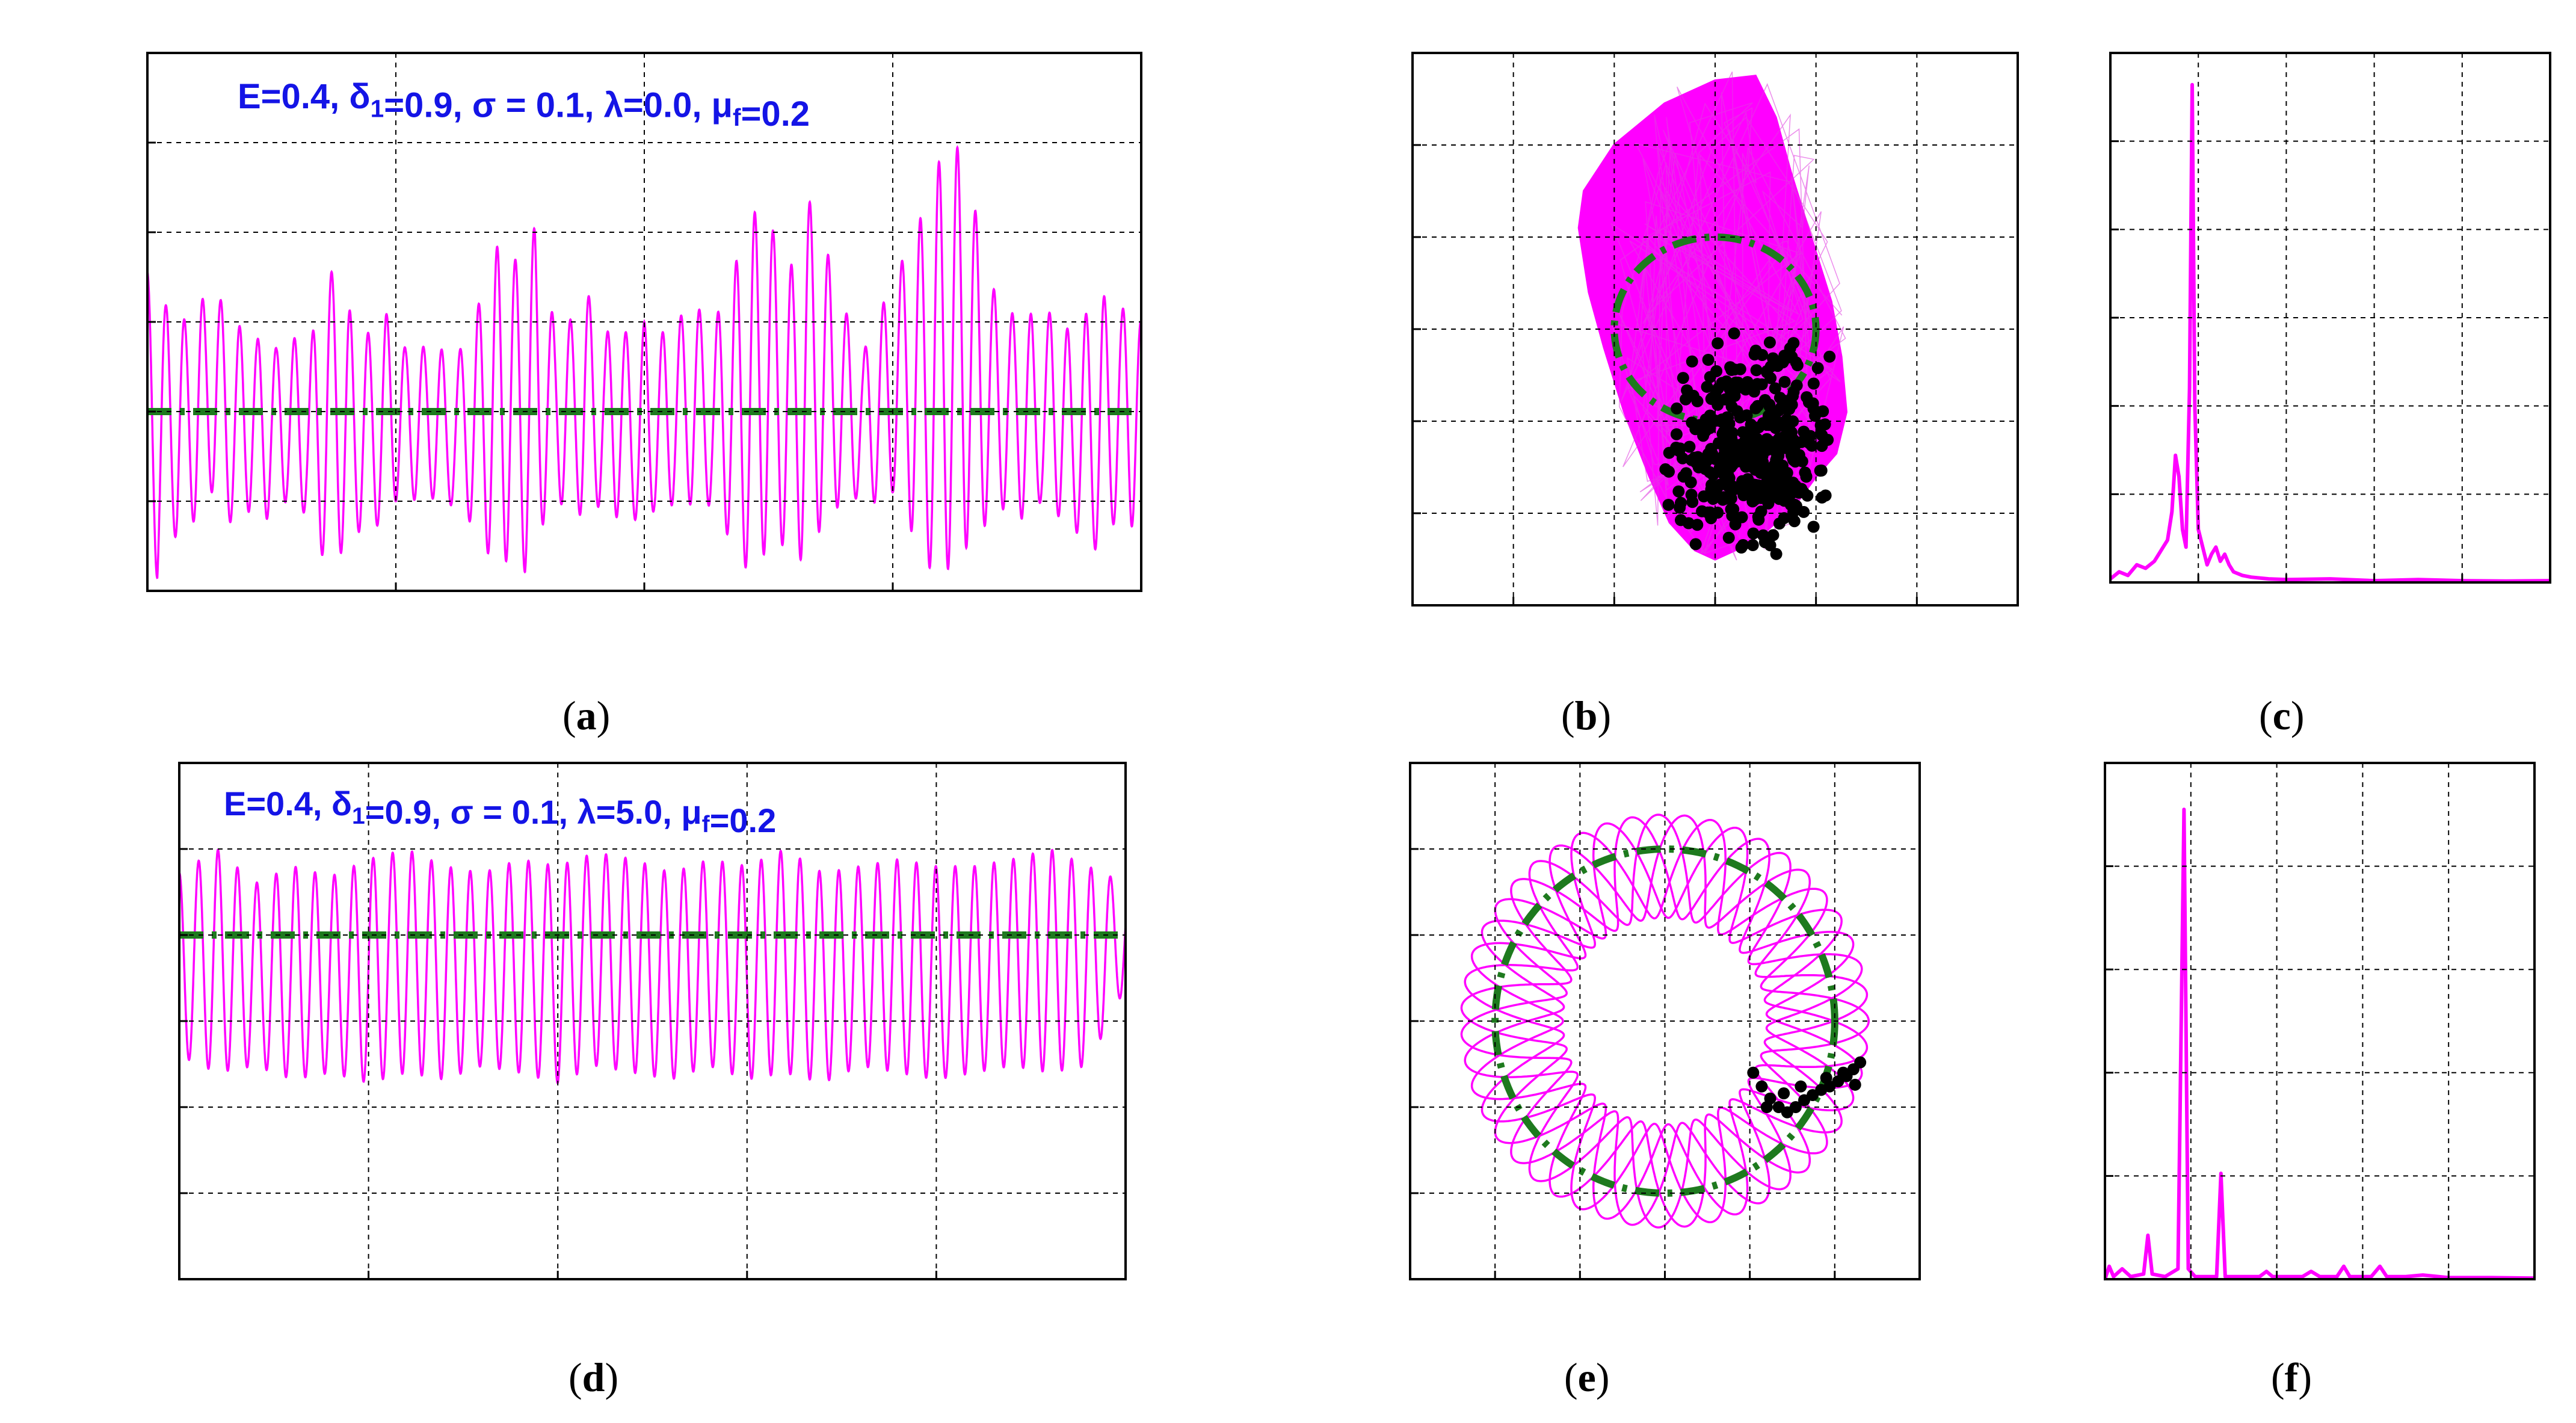  Describe the element at coordinates (1712, 316) in the screenshot. I see `plot-area-b` at that location.